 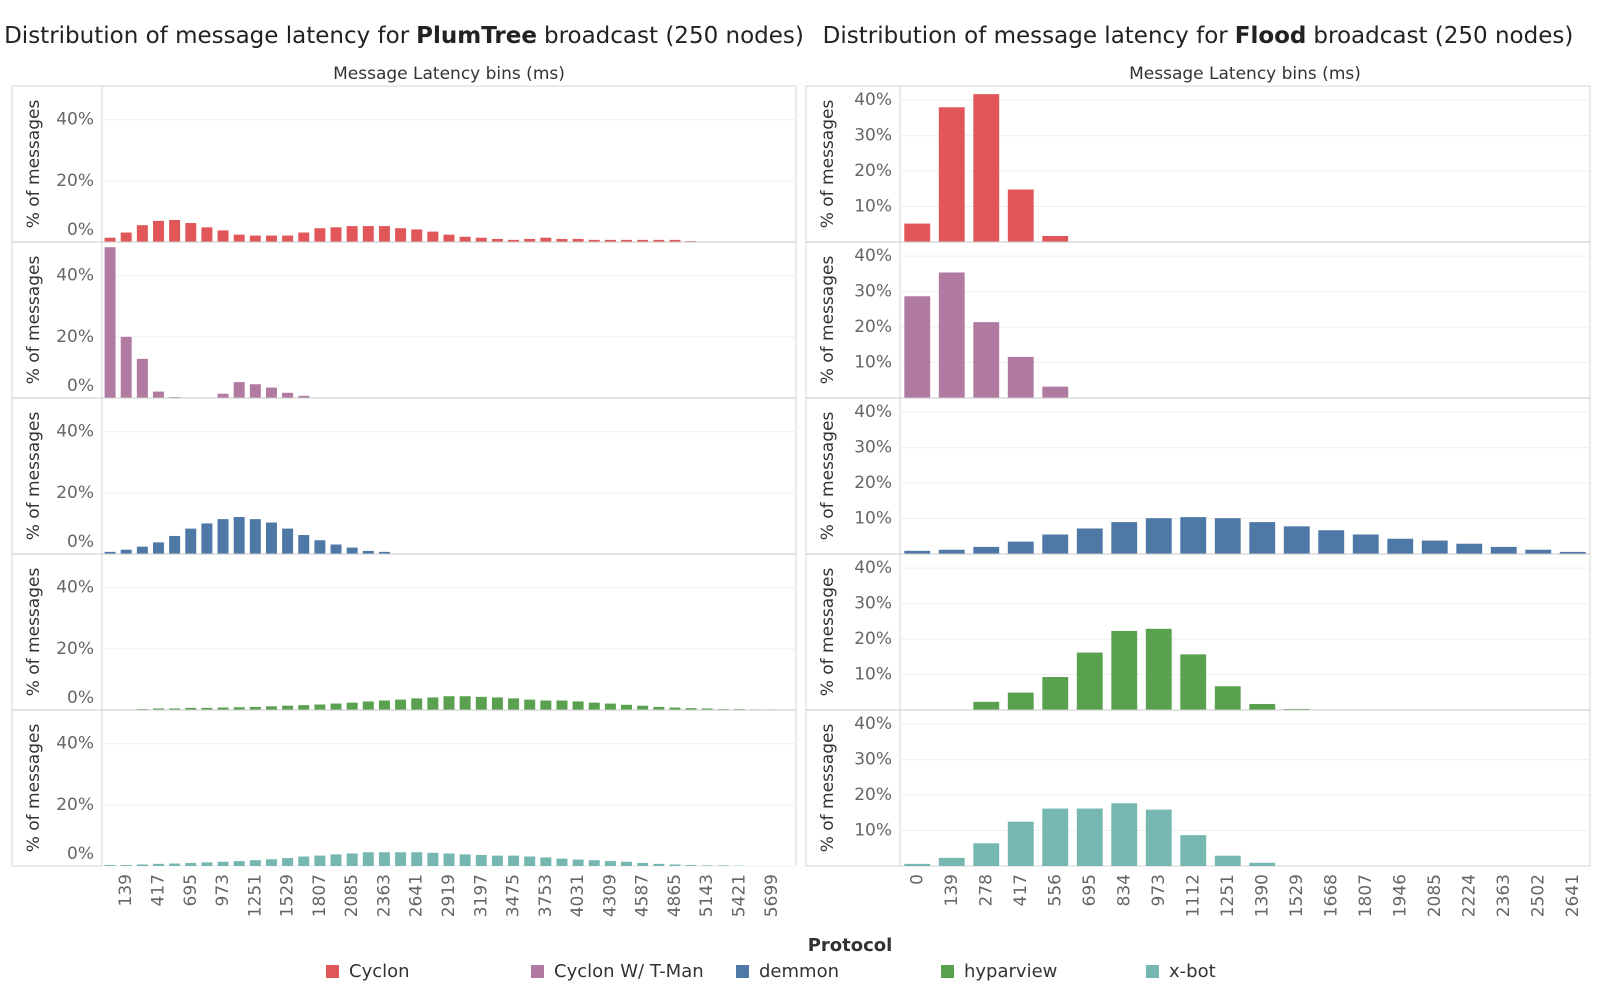 What do you see at coordinates (1192, 971) in the screenshot?
I see `legend-label: x-bot` at bounding box center [1192, 971].